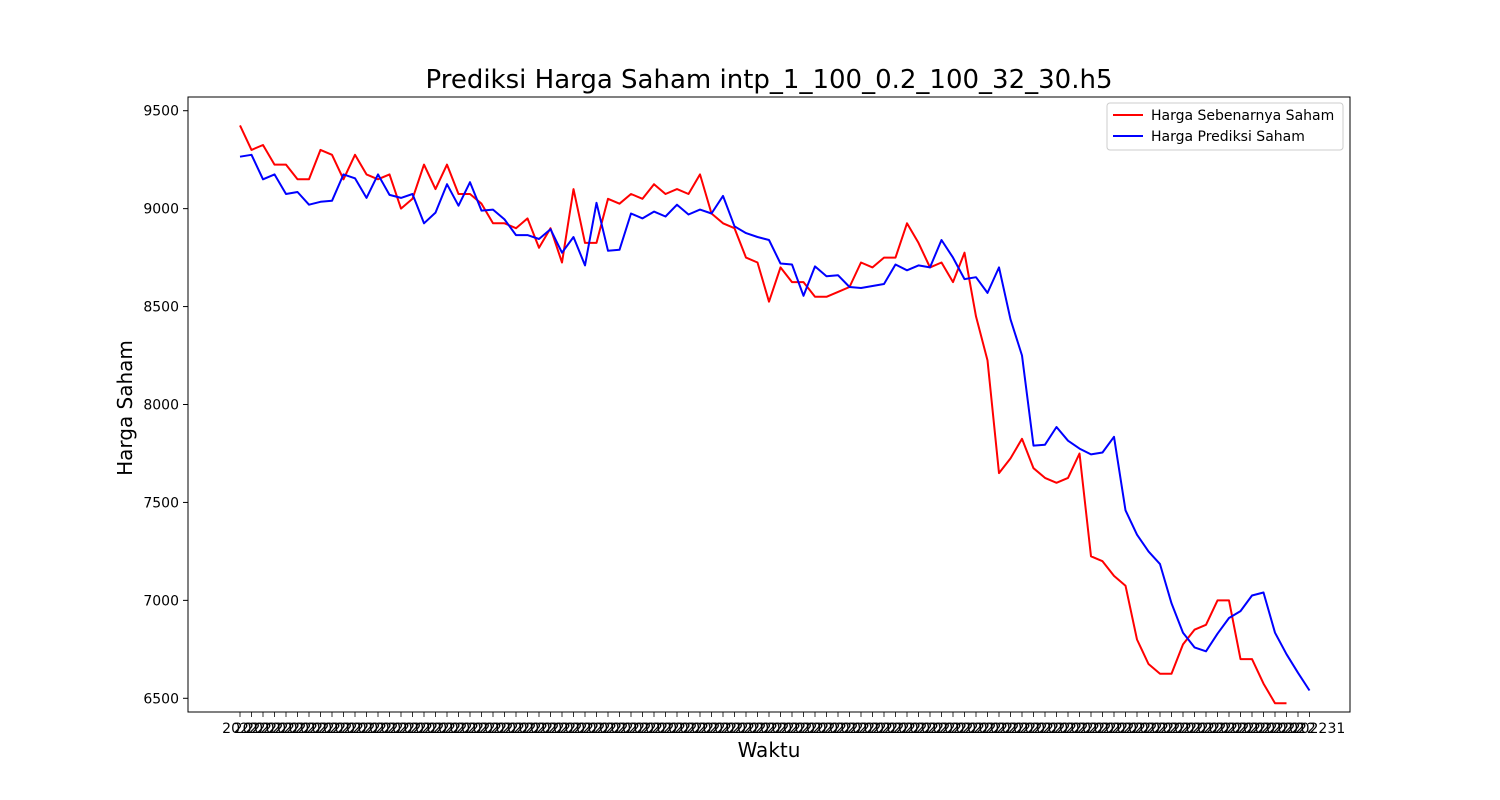 This screenshot has width=1500, height=800. What do you see at coordinates (161, 112) in the screenshot?
I see `y-tick-label: 9500` at bounding box center [161, 112].